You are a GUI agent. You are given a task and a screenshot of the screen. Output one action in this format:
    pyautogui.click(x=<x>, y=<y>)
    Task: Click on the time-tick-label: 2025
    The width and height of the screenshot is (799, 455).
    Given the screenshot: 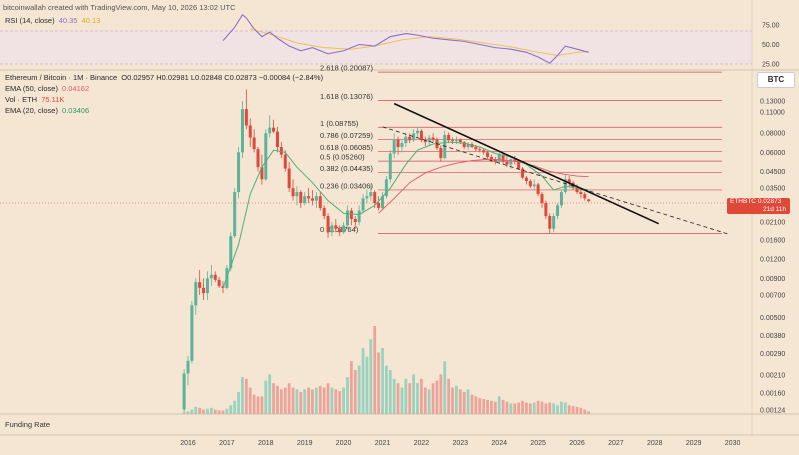 What is the action you would take?
    pyautogui.click(x=538, y=443)
    